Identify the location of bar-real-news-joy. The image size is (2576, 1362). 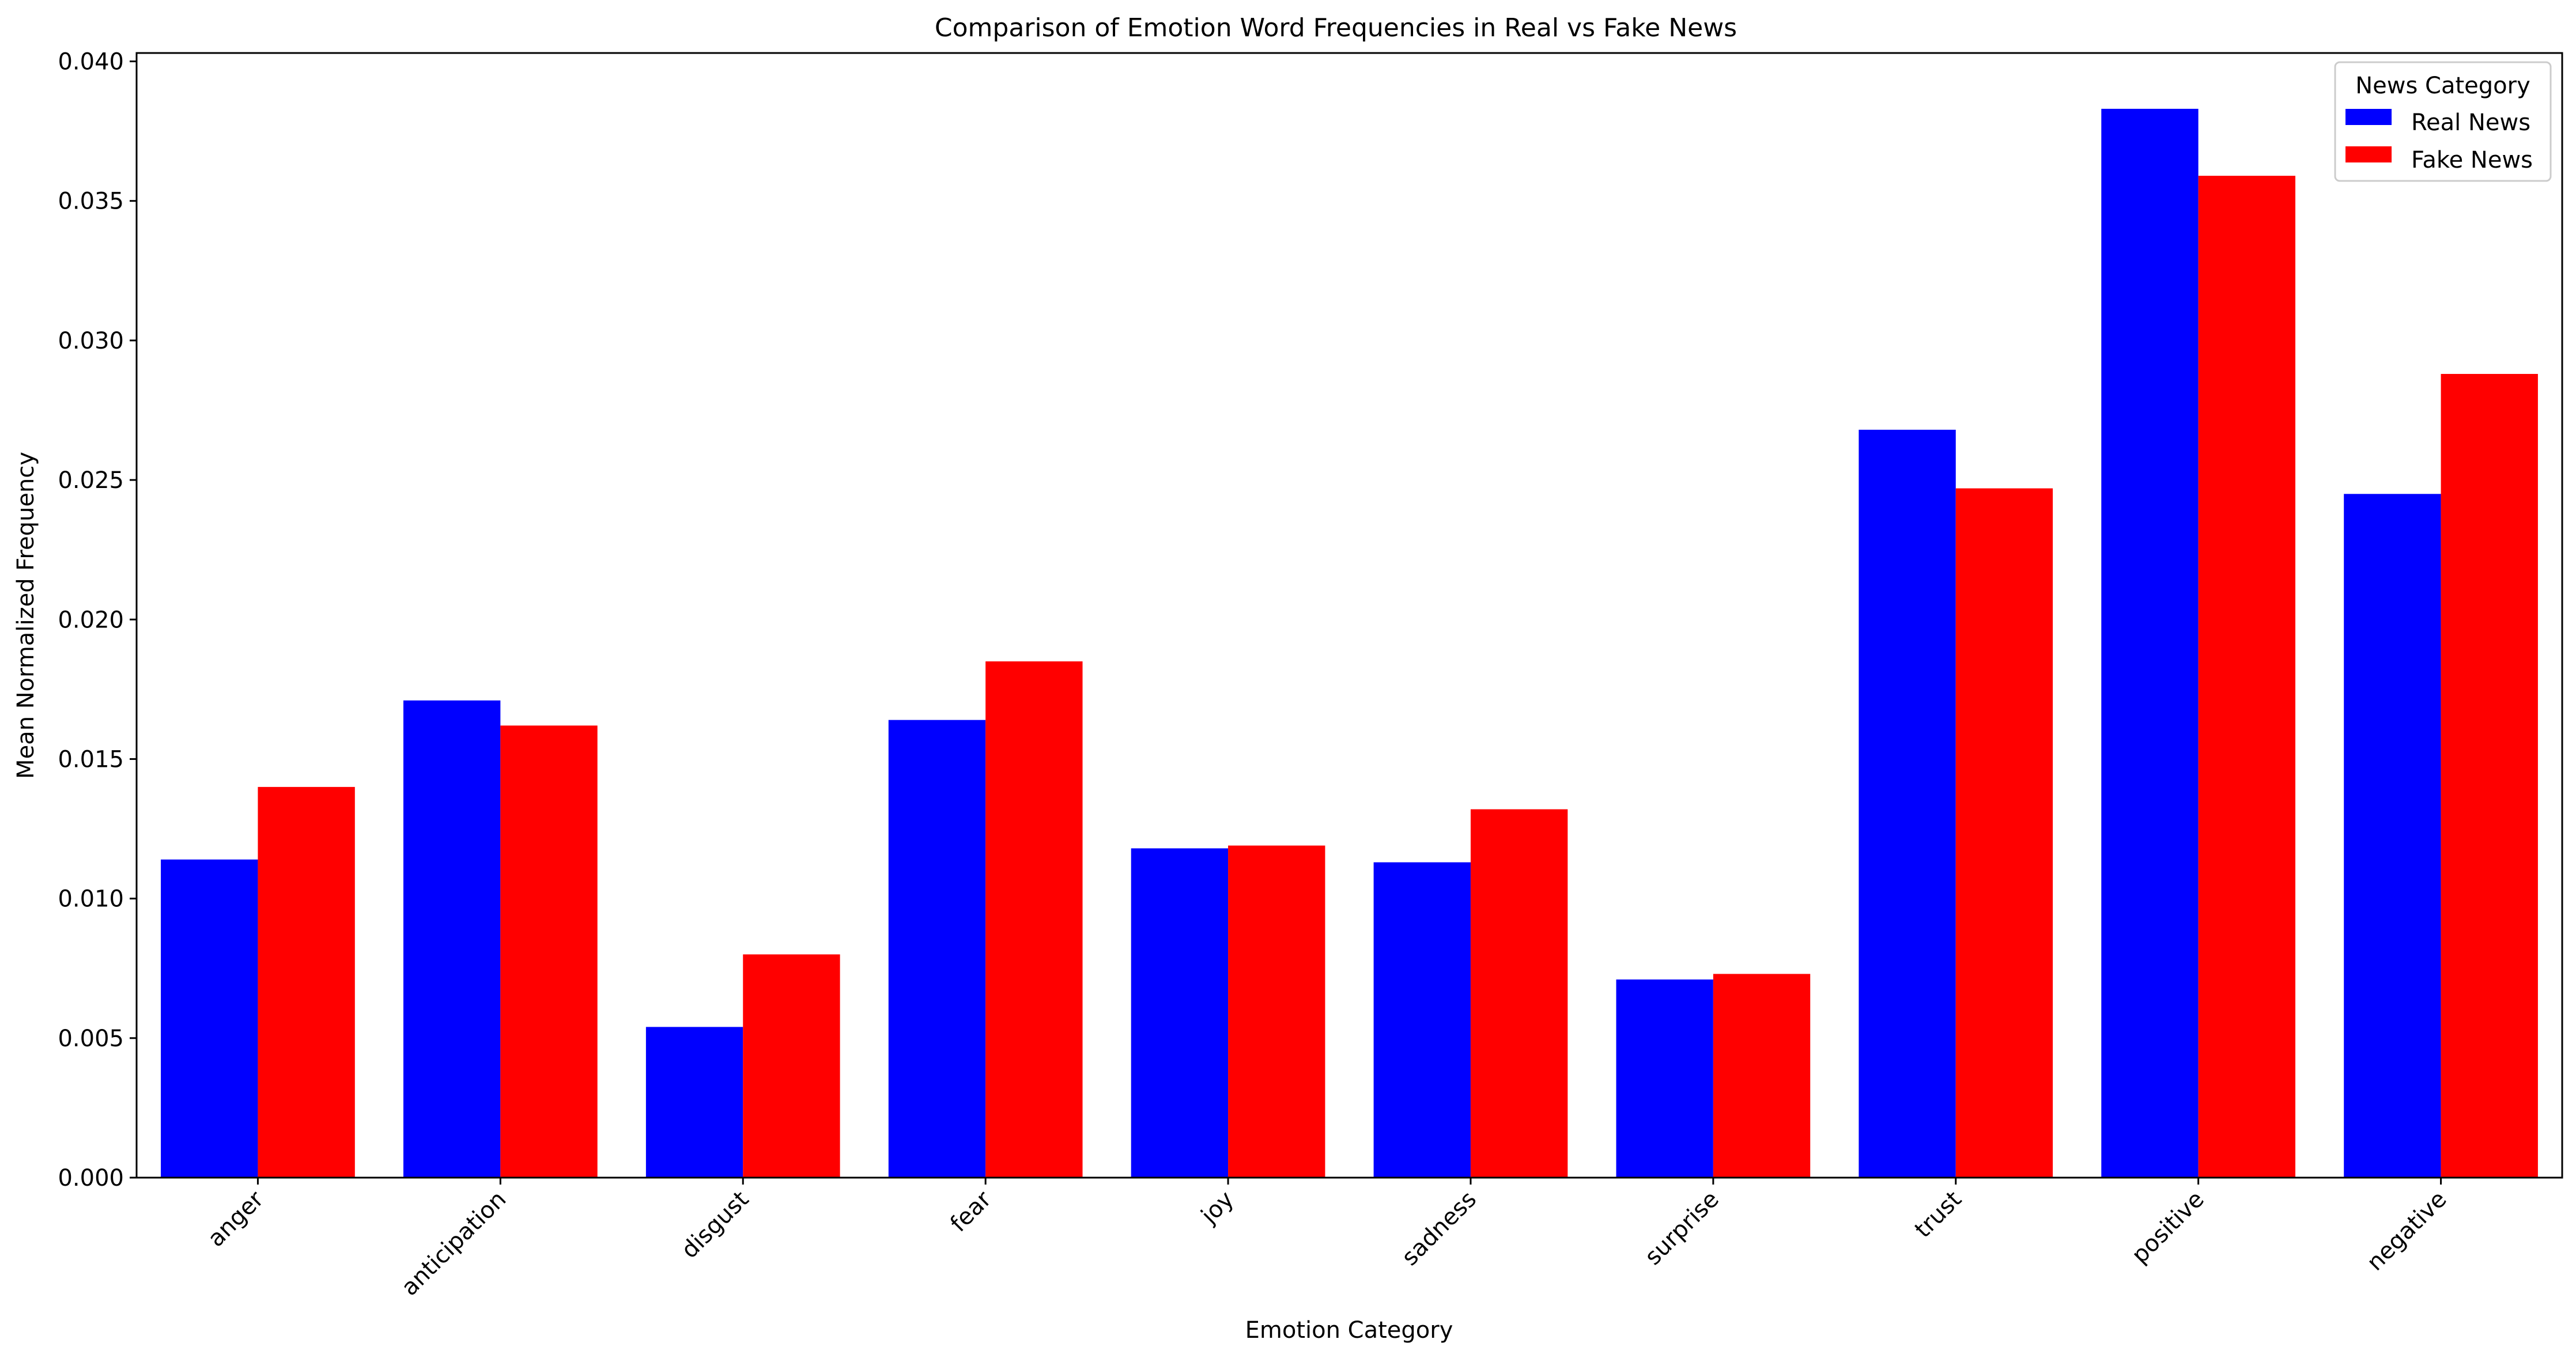
(1180, 1013).